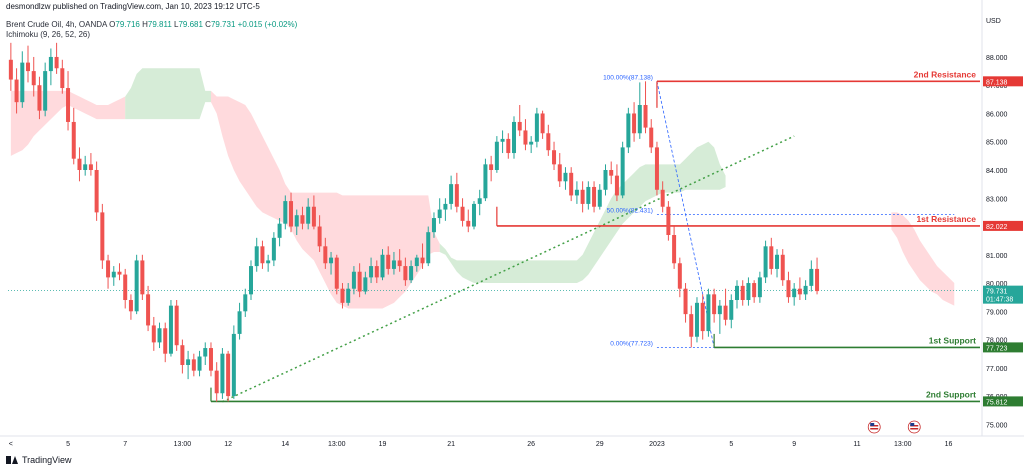 Image resolution: width=1024 pixels, height=470 pixels. Describe the element at coordinates (628, 77) in the screenshot. I see `fib-level-label: 100.00%(87.138)` at that location.